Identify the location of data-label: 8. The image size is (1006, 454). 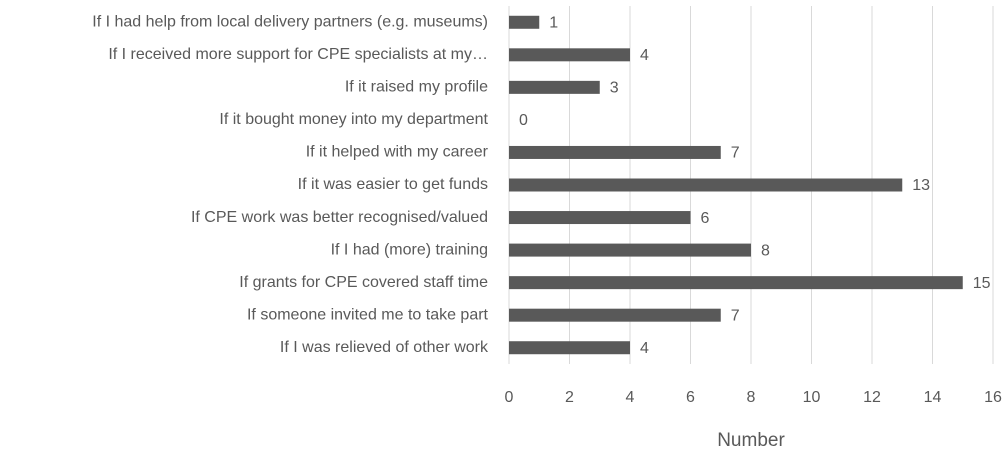
(765, 250).